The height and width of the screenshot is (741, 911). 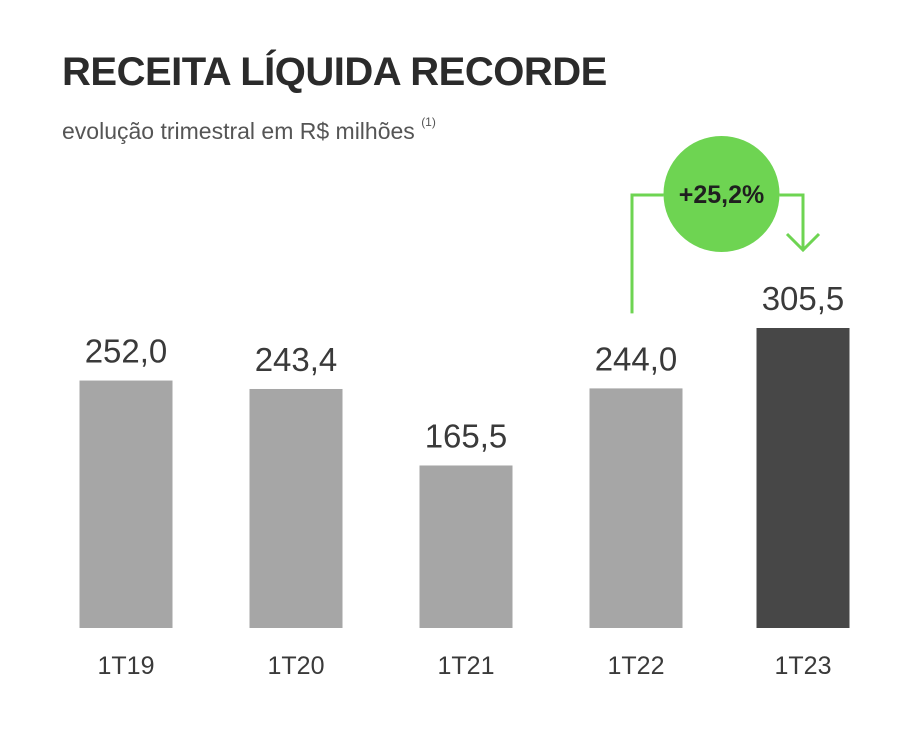 I want to click on bar-1T22, so click(x=636, y=508).